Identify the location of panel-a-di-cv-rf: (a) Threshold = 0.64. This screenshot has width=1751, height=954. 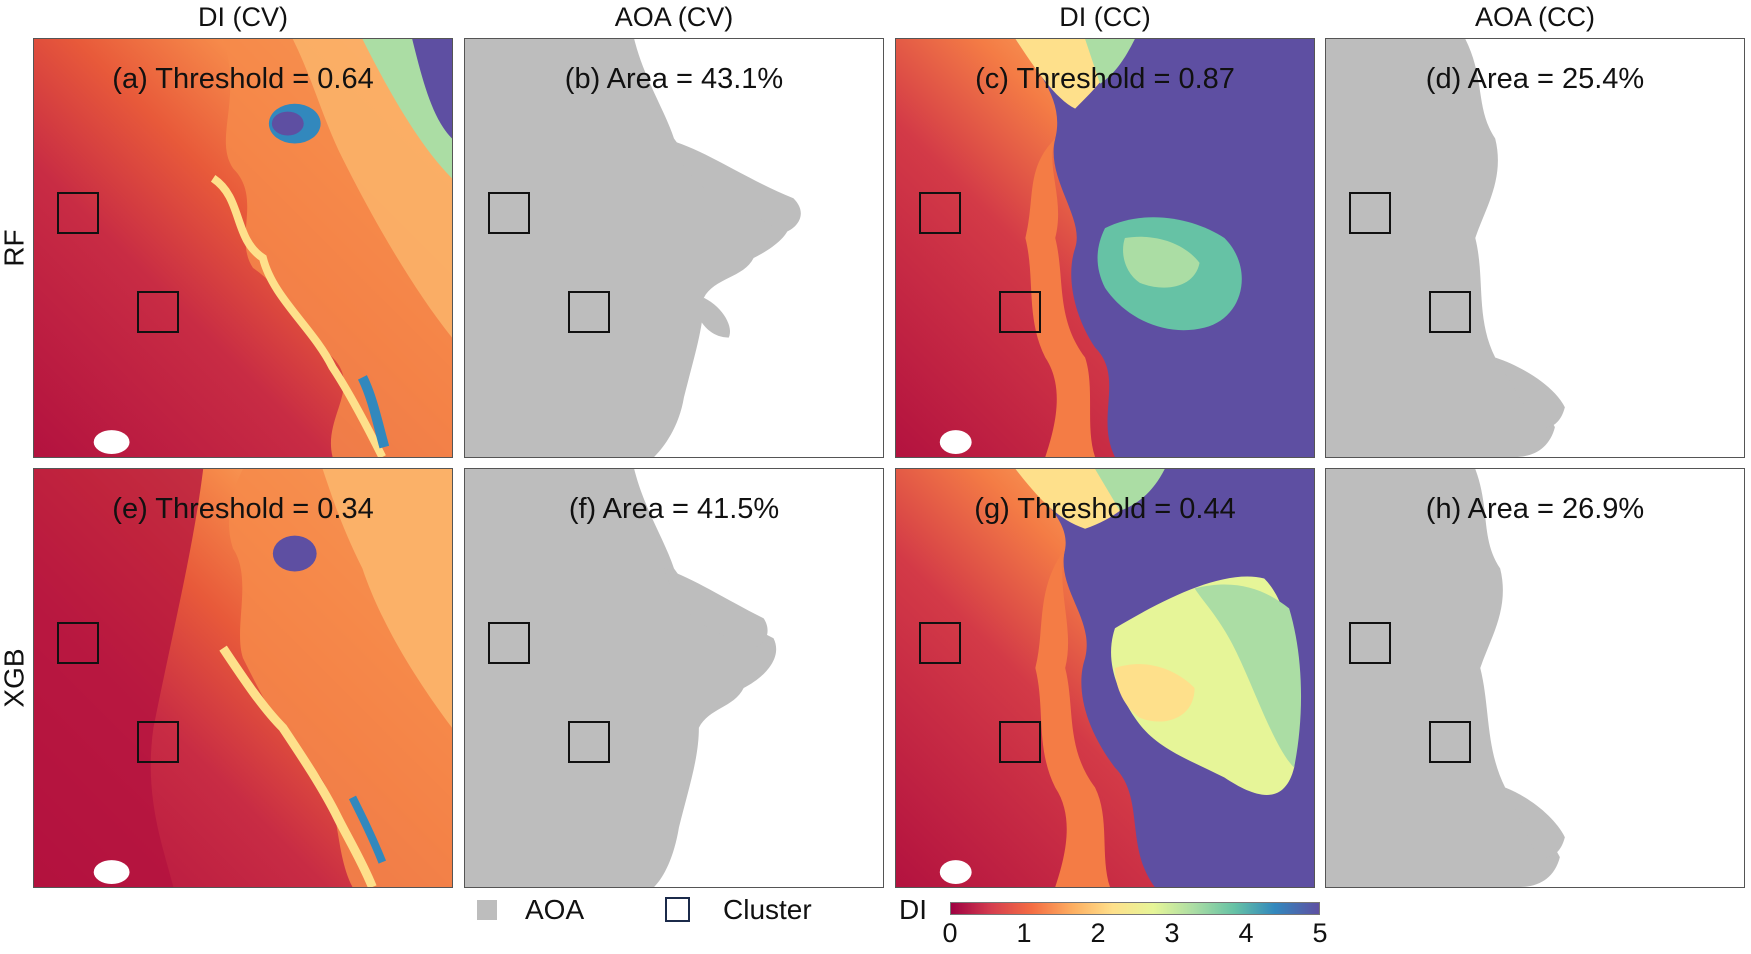
(243, 248).